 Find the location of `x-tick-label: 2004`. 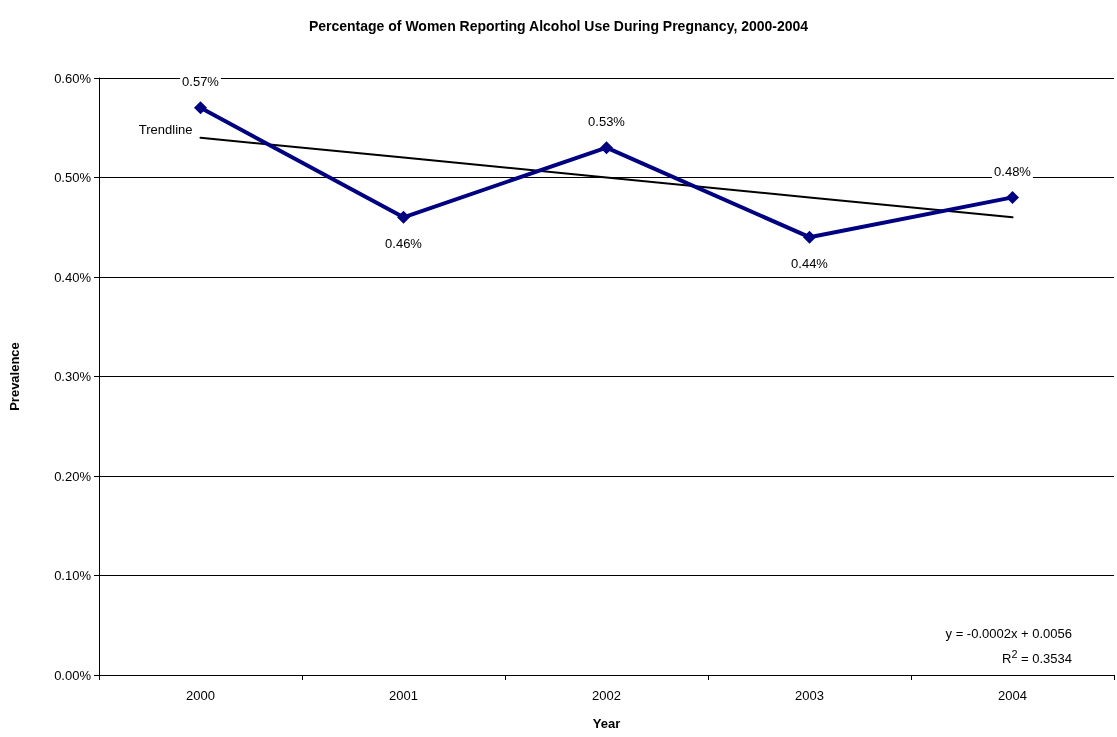

x-tick-label: 2004 is located at coordinates (1012, 695).